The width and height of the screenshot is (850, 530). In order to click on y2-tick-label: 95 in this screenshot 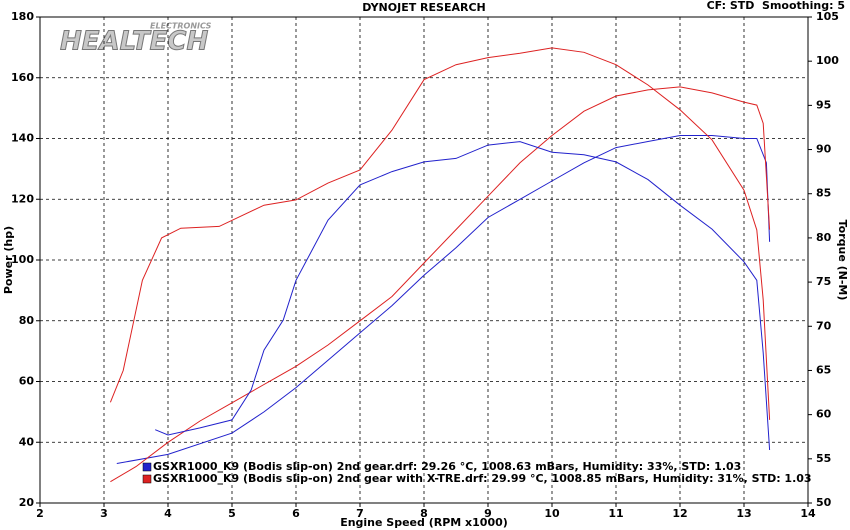, I will do `click(823, 104)`.